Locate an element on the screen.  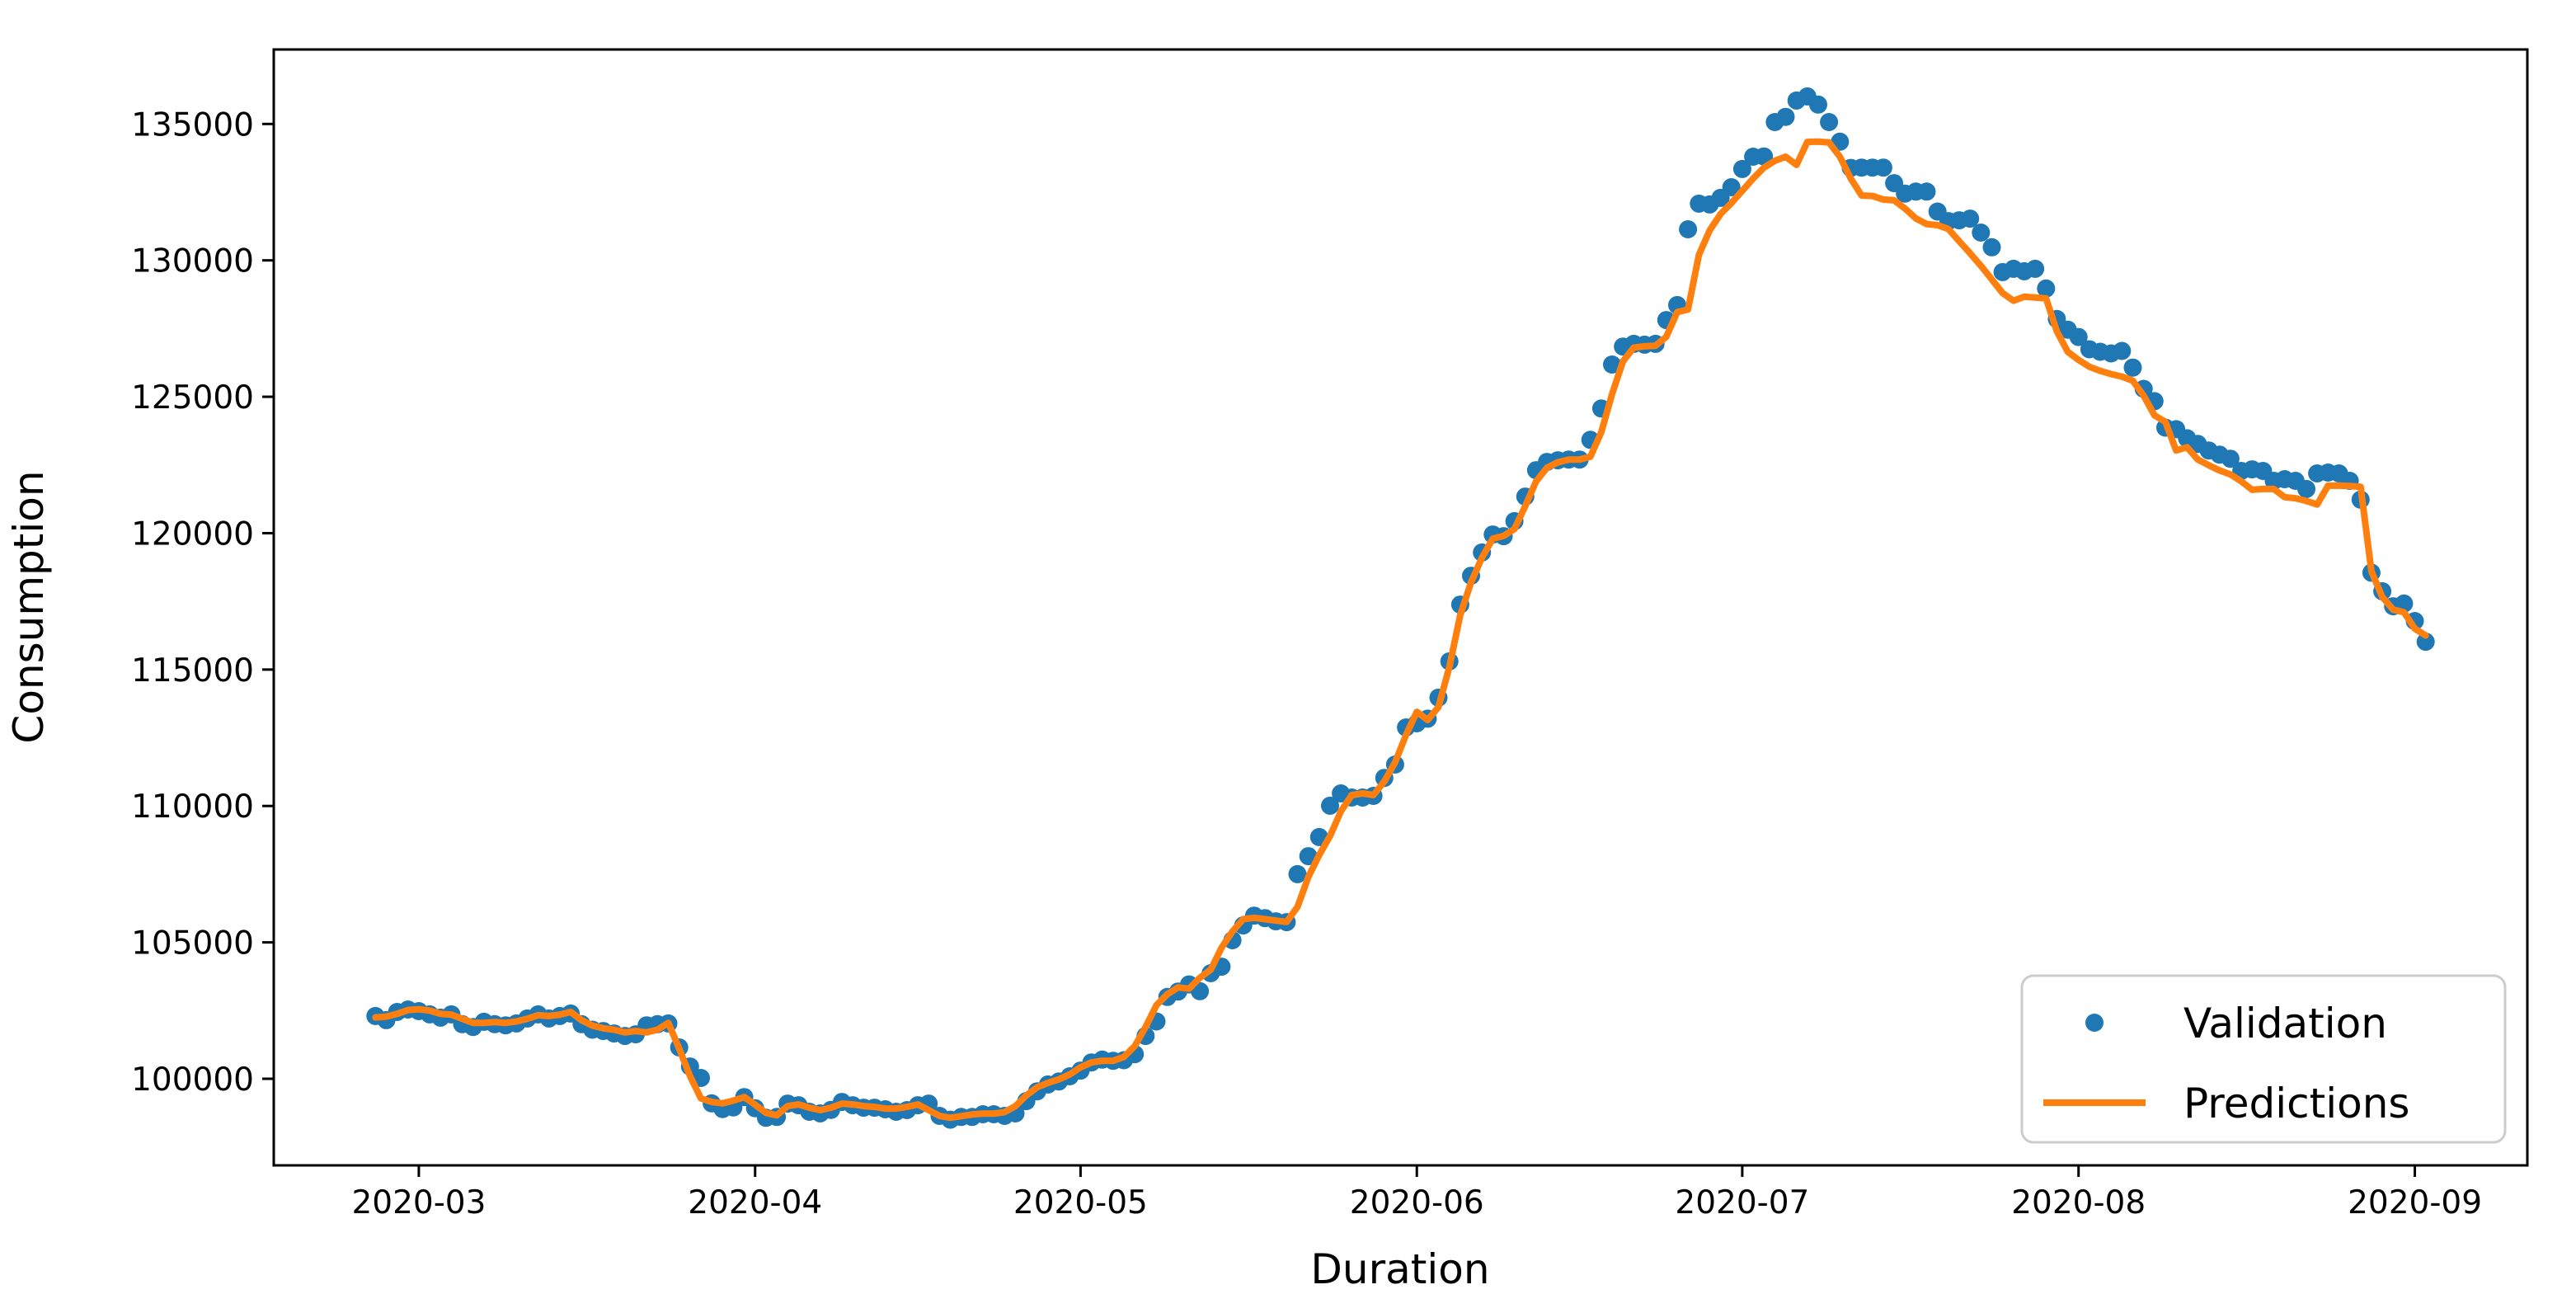
legend-marker-validation-dot-icon is located at coordinates (2094, 1023).